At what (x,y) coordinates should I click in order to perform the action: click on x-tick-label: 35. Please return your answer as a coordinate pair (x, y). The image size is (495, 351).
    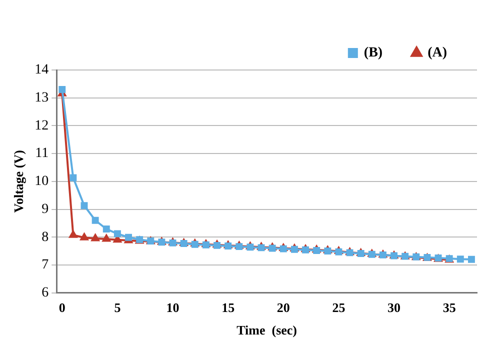
    Looking at the image, I should click on (449, 307).